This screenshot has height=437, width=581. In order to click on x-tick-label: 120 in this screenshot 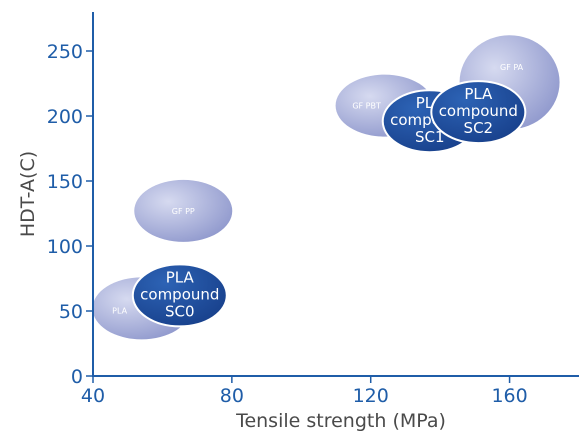, I will do `click(371, 396)`.